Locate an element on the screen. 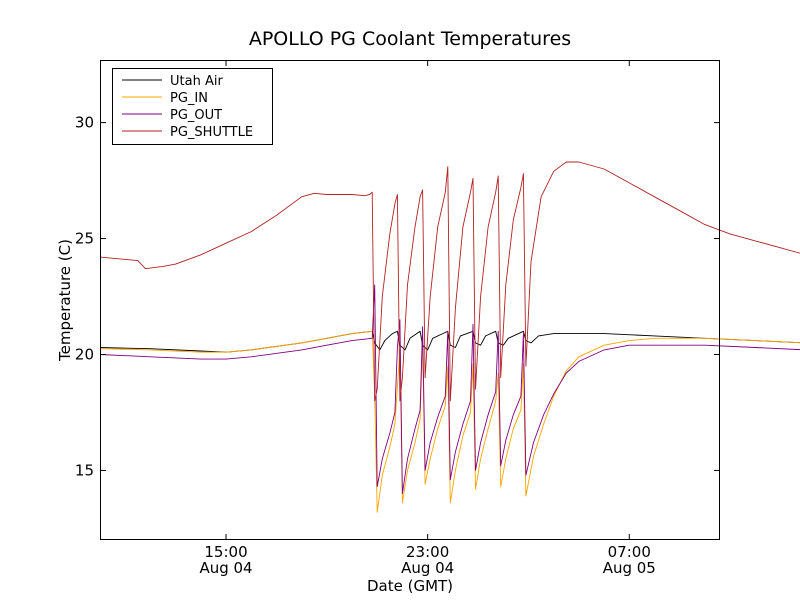  y-tick-label: 30 is located at coordinates (84, 123).